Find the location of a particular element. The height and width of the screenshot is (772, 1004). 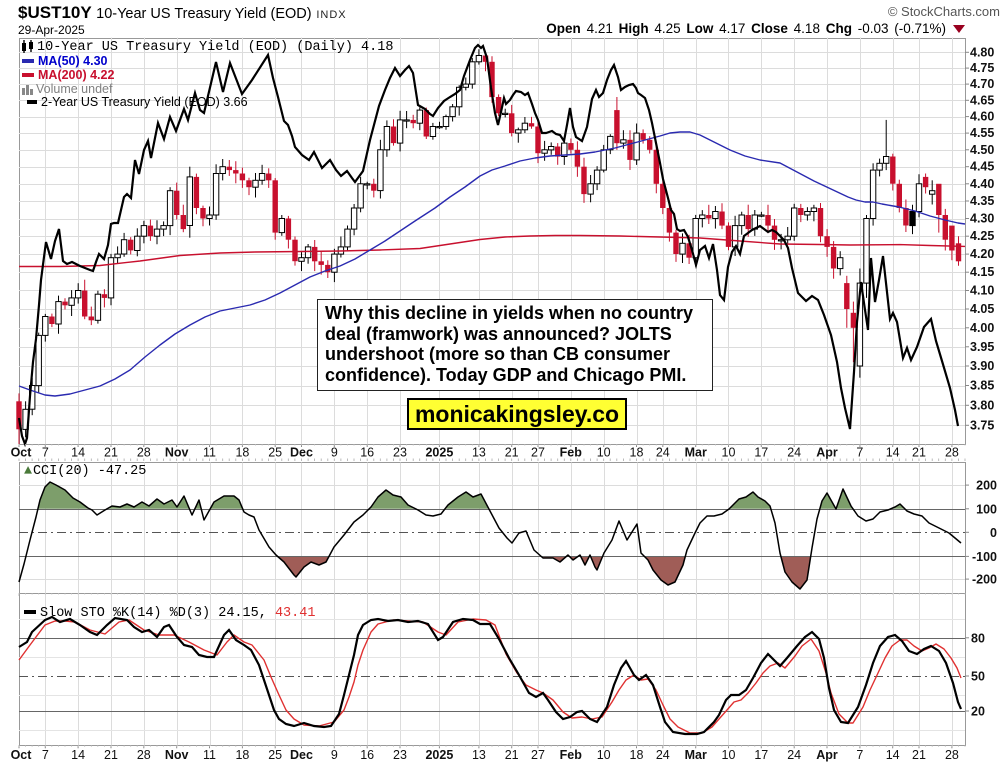

svg-text: 4.45 is located at coordinates (982, 167).